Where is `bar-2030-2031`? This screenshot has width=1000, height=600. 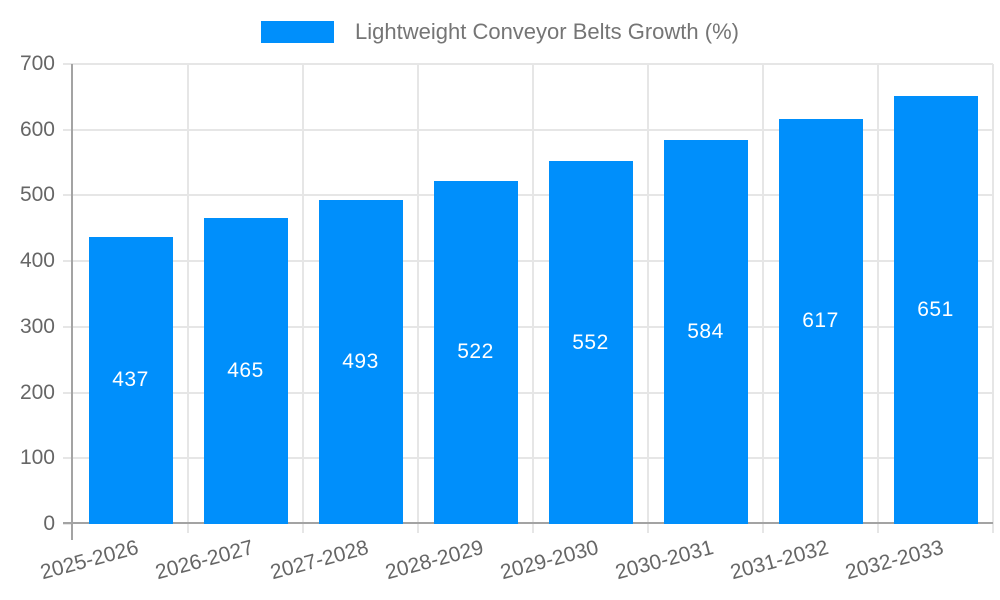
bar-2030-2031 is located at coordinates (705, 332).